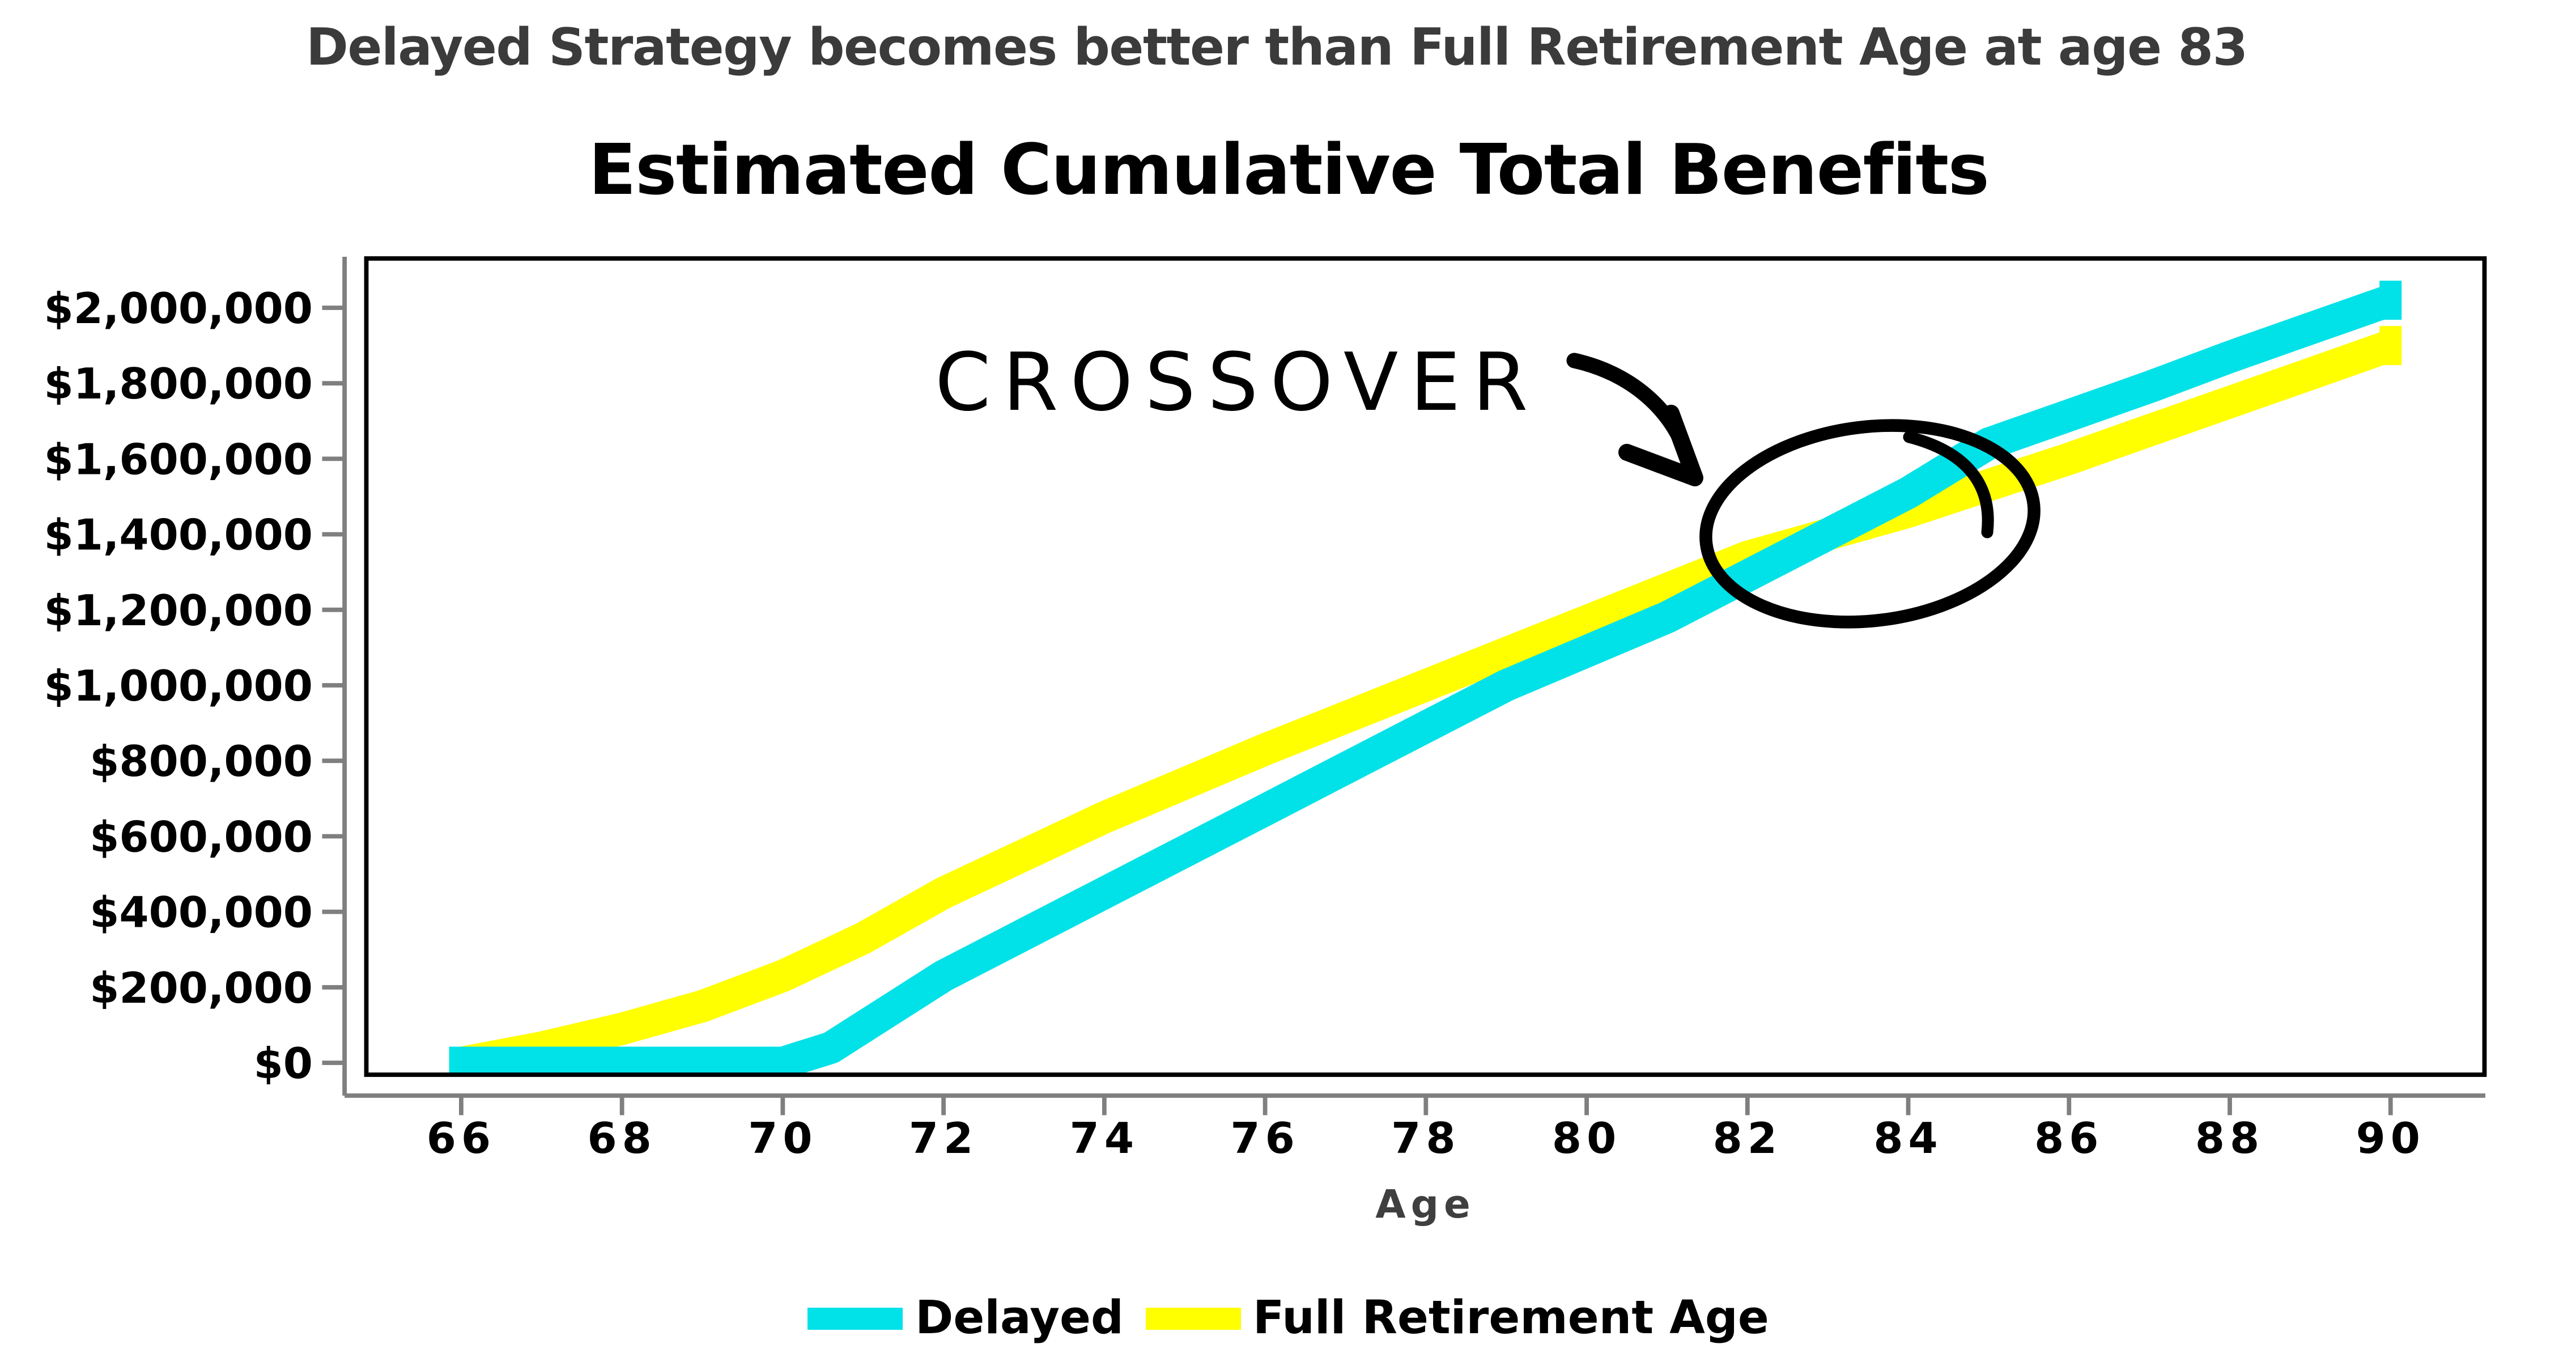 The height and width of the screenshot is (1357, 2576). I want to click on crossover-annotation: CROSSOVER, so click(1488, 482).